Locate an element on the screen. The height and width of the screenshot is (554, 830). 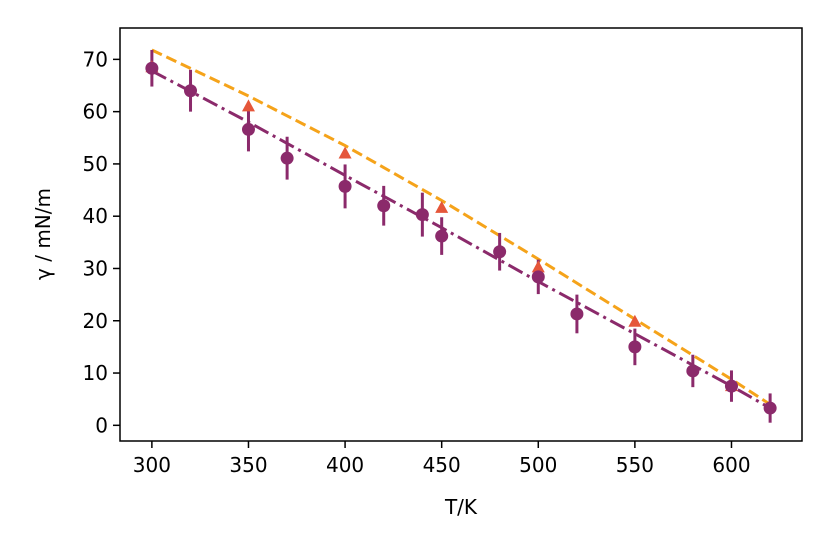
y-tick-label: 60 is located at coordinates (95, 112).